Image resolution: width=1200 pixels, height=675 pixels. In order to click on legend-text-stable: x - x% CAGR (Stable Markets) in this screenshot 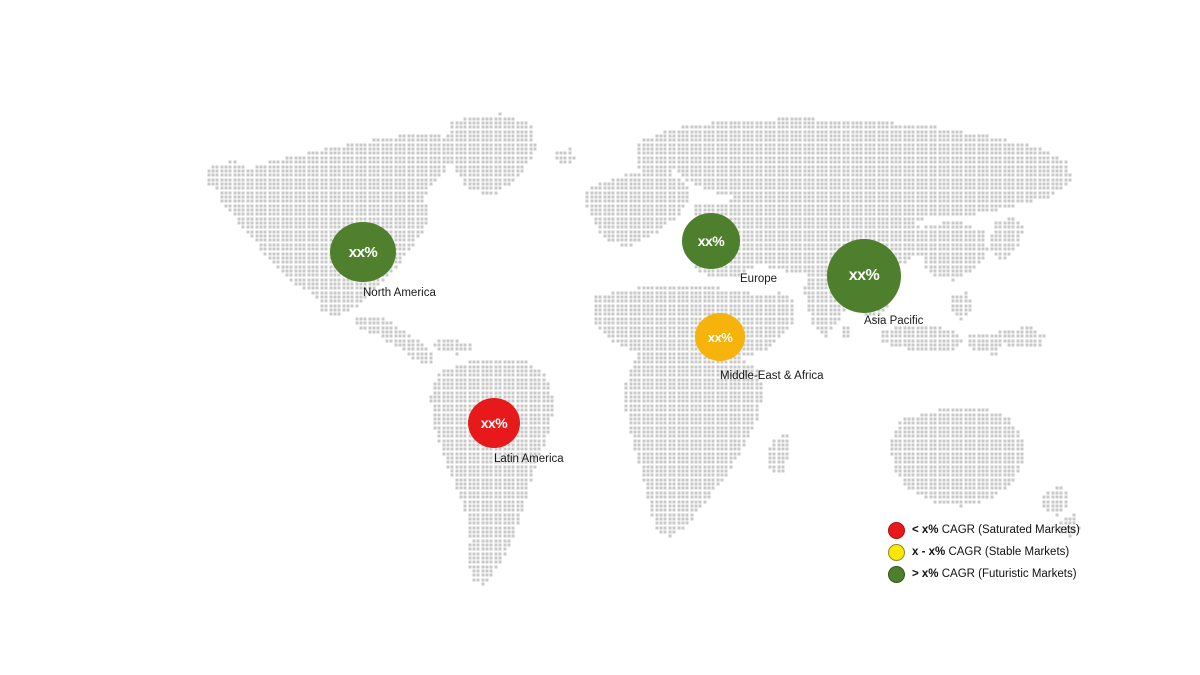, I will do `click(990, 552)`.